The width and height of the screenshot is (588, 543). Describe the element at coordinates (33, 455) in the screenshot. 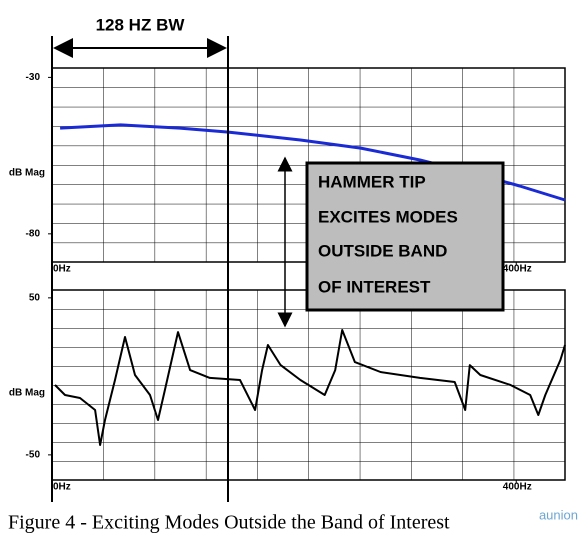

I see `y-tick-label: -50` at that location.